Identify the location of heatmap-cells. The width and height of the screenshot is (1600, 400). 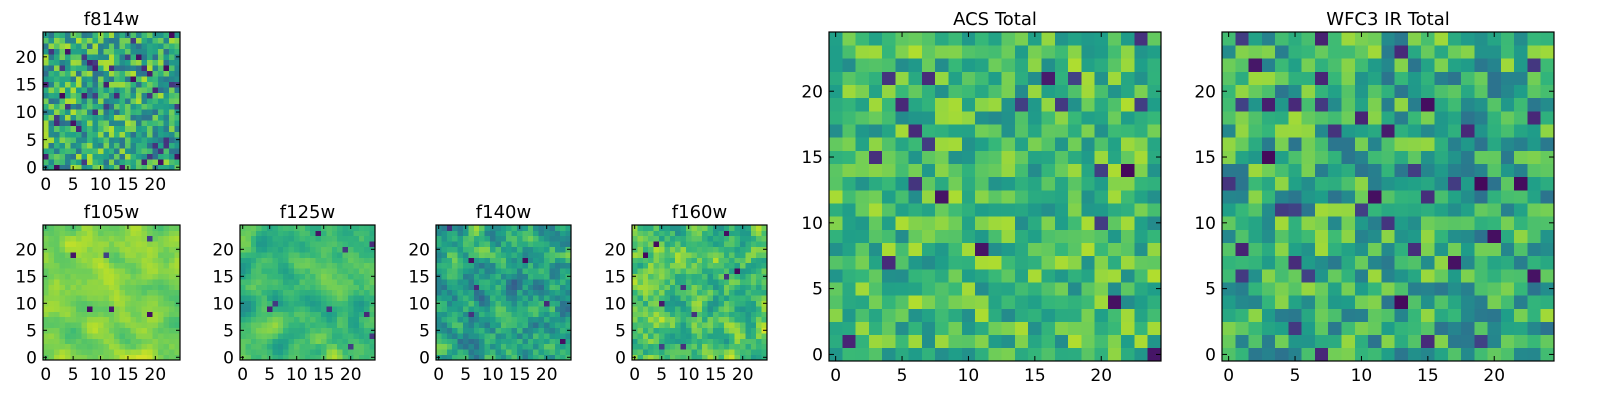
(308, 293).